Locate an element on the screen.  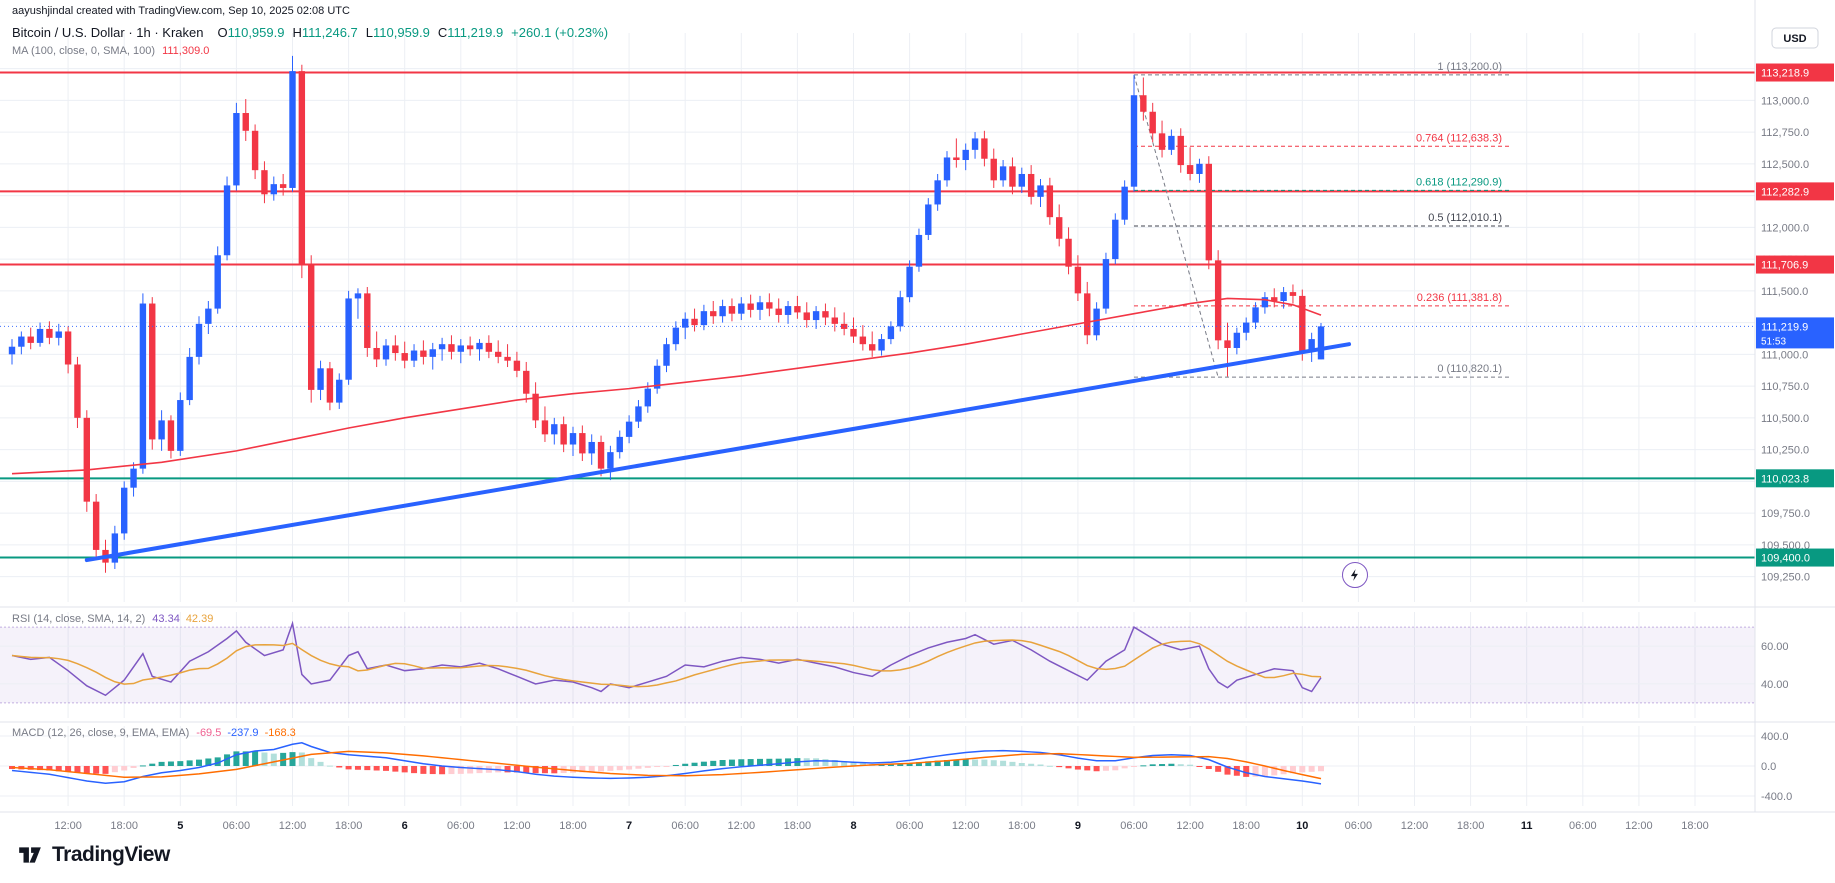
symbol-title: Bitcoin / U.S. Dollar · 1h · Kraken is located at coordinates (108, 32).